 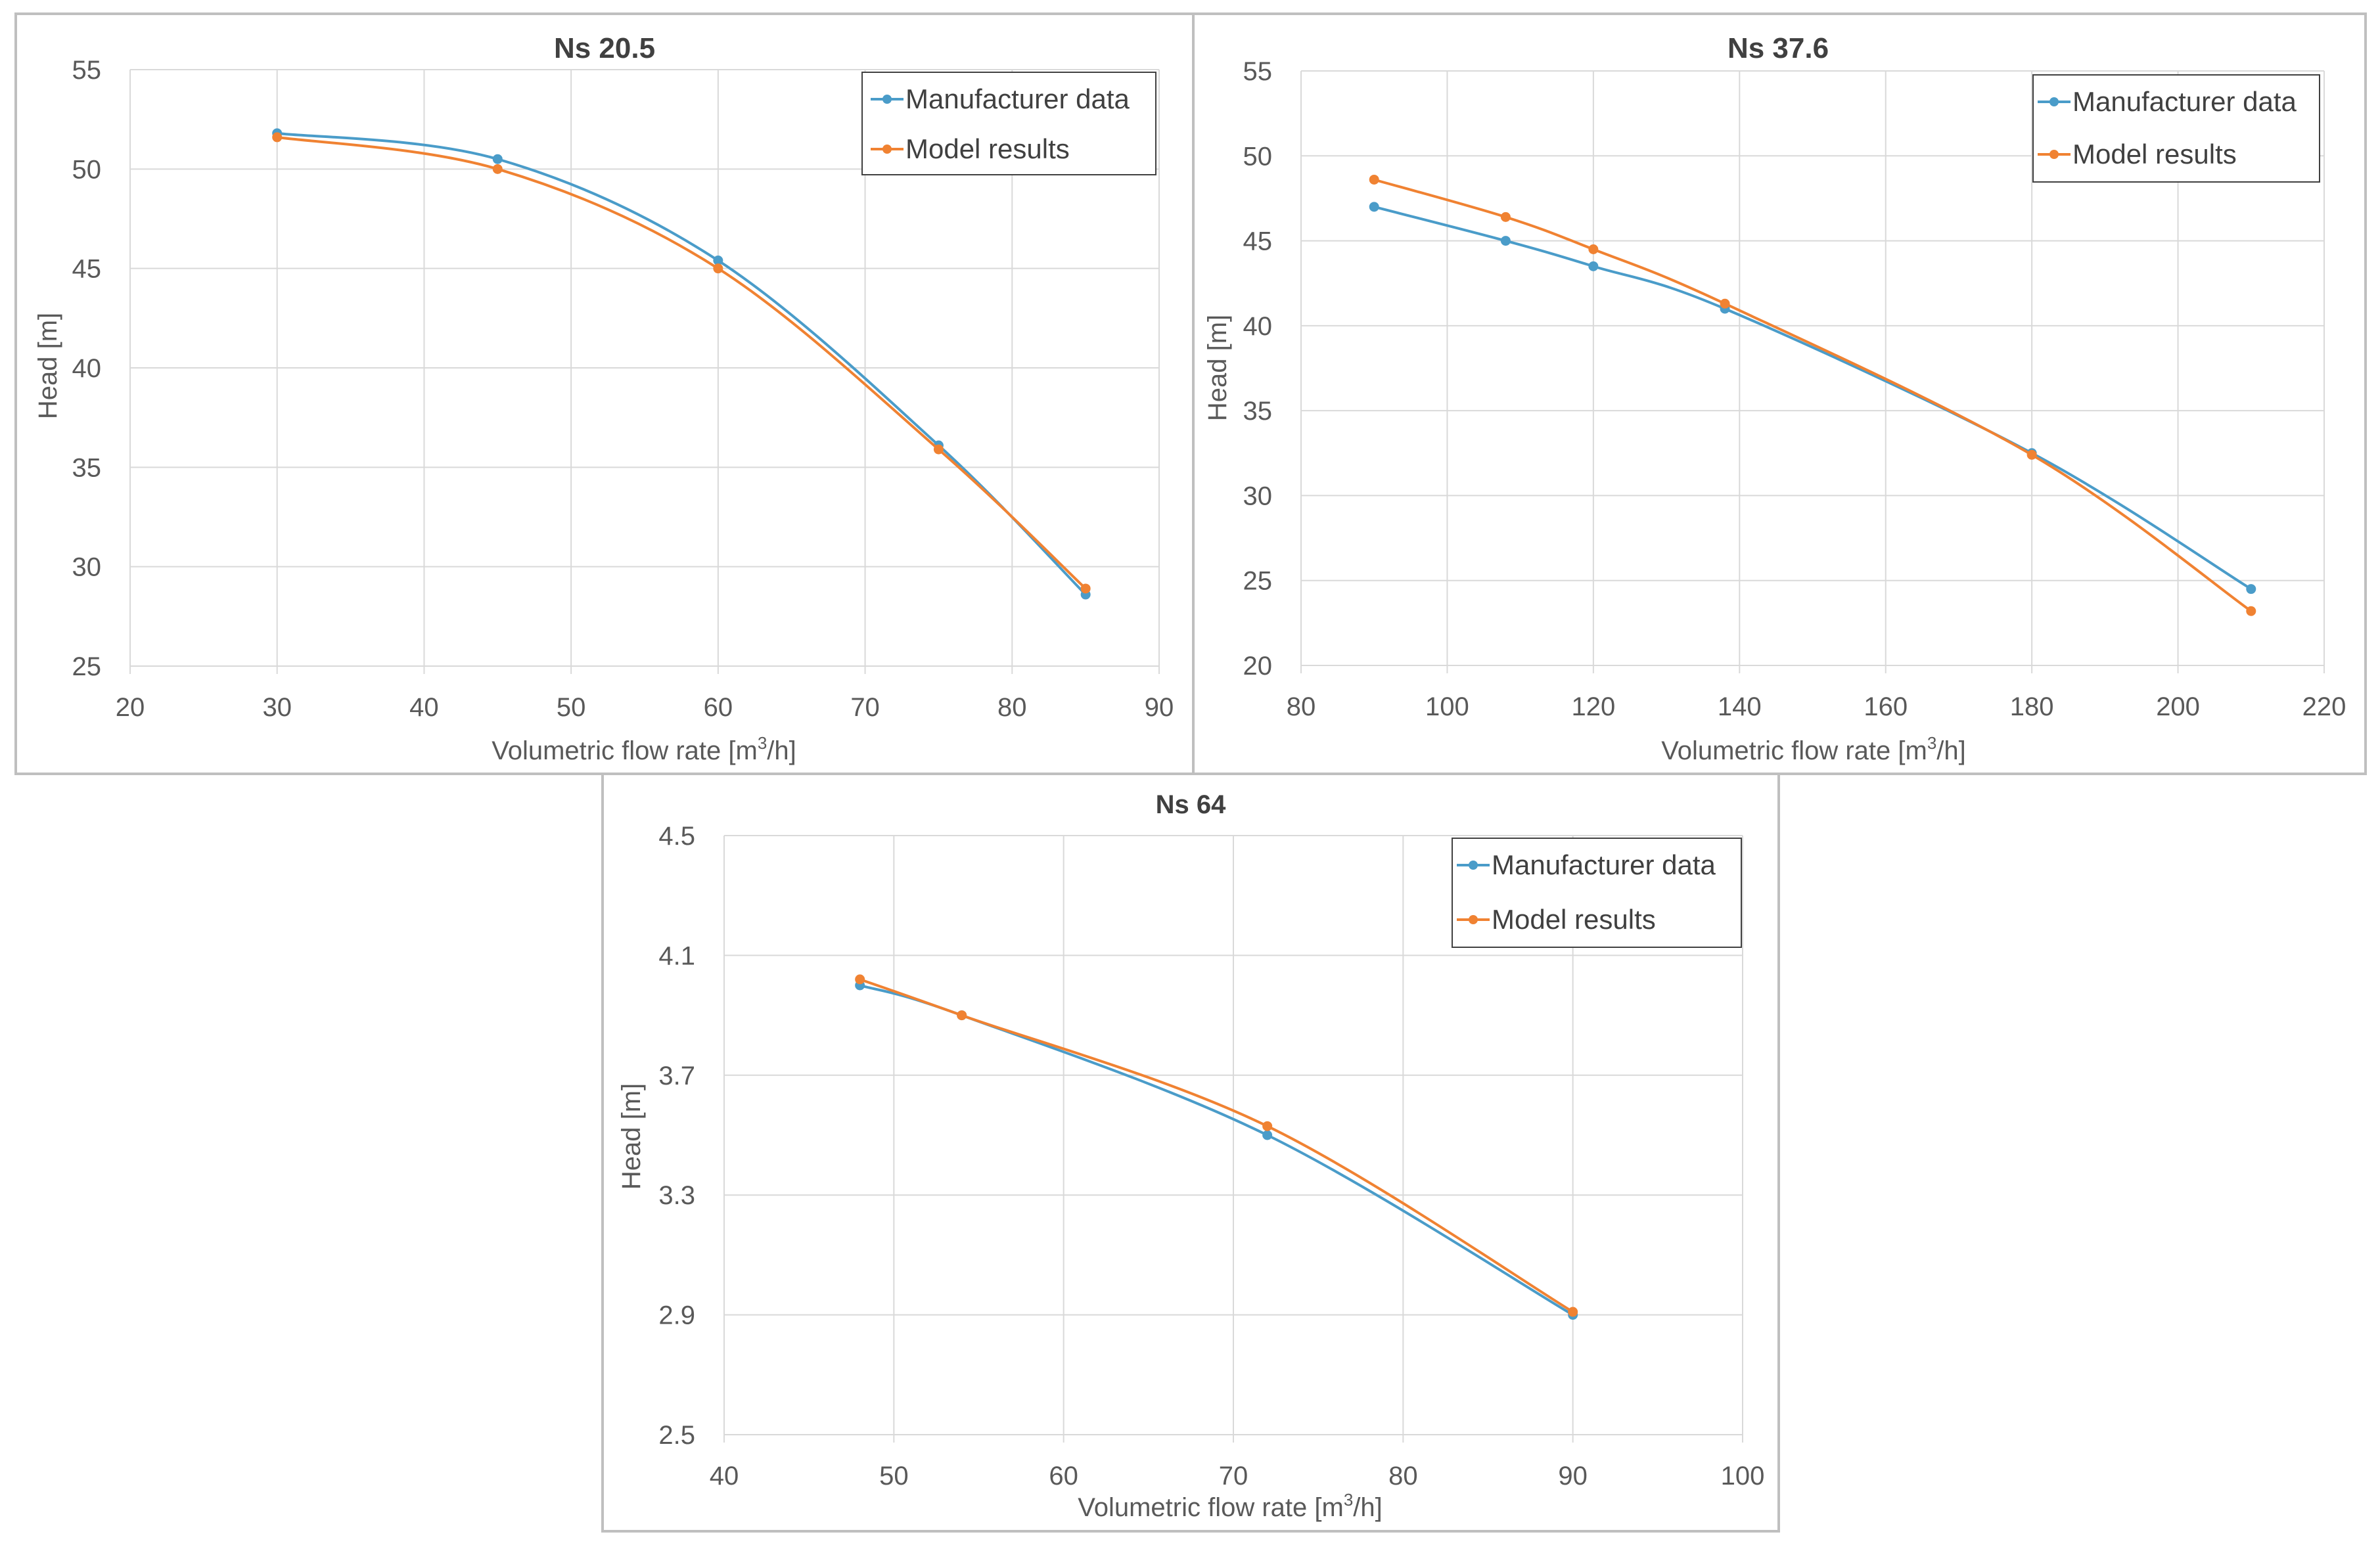 I want to click on x-tick-label: 220, so click(x=2324, y=706).